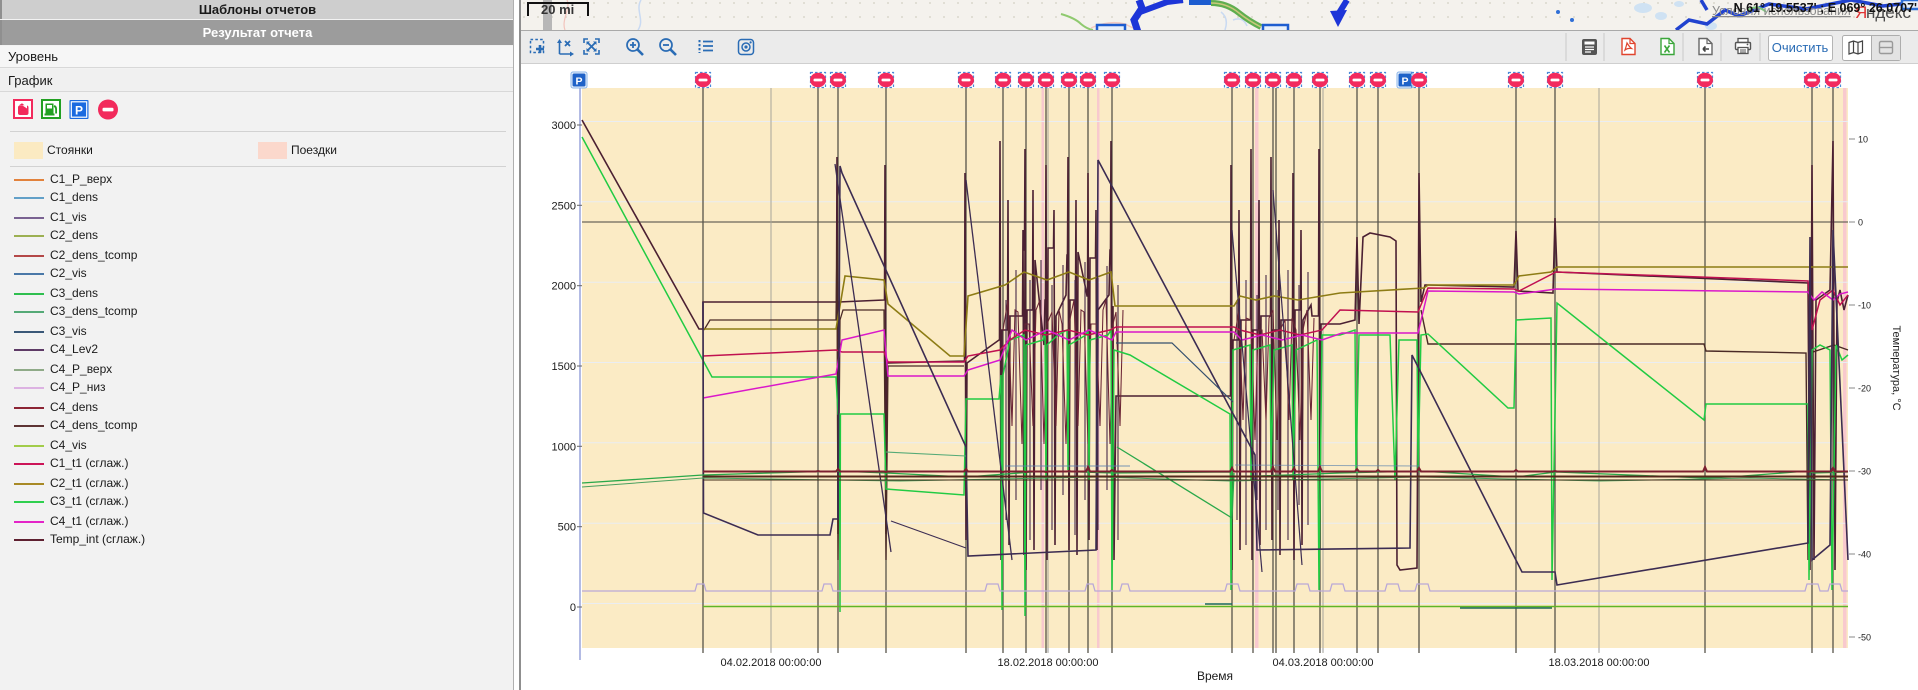 This screenshot has width=1918, height=690. Describe the element at coordinates (564, 447) in the screenshot. I see `svg-text: 1000` at that location.